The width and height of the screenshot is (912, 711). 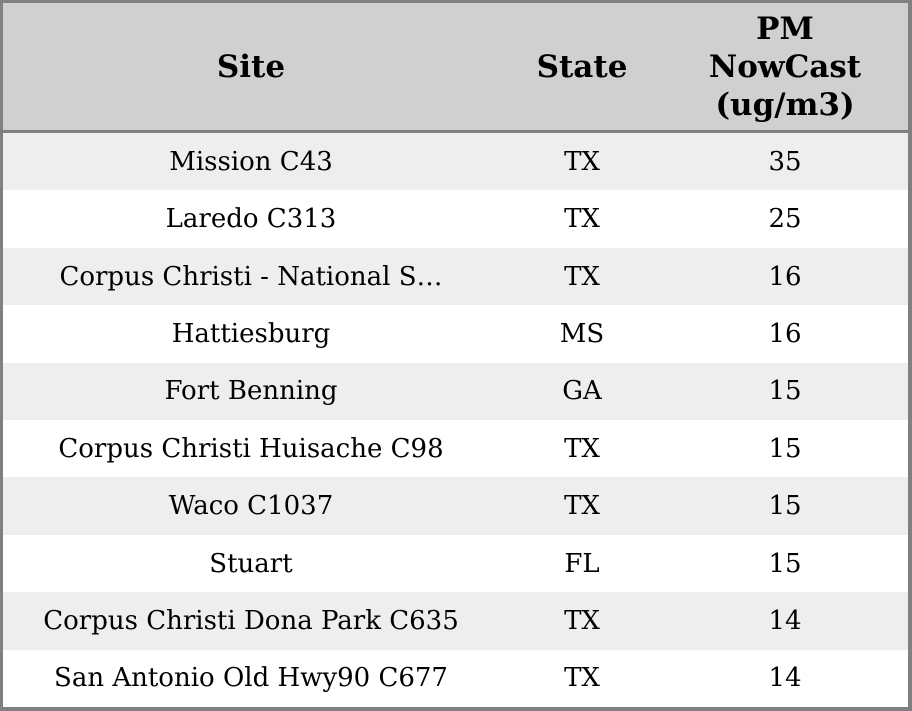 I want to click on column-header-state: State, so click(x=582, y=66).